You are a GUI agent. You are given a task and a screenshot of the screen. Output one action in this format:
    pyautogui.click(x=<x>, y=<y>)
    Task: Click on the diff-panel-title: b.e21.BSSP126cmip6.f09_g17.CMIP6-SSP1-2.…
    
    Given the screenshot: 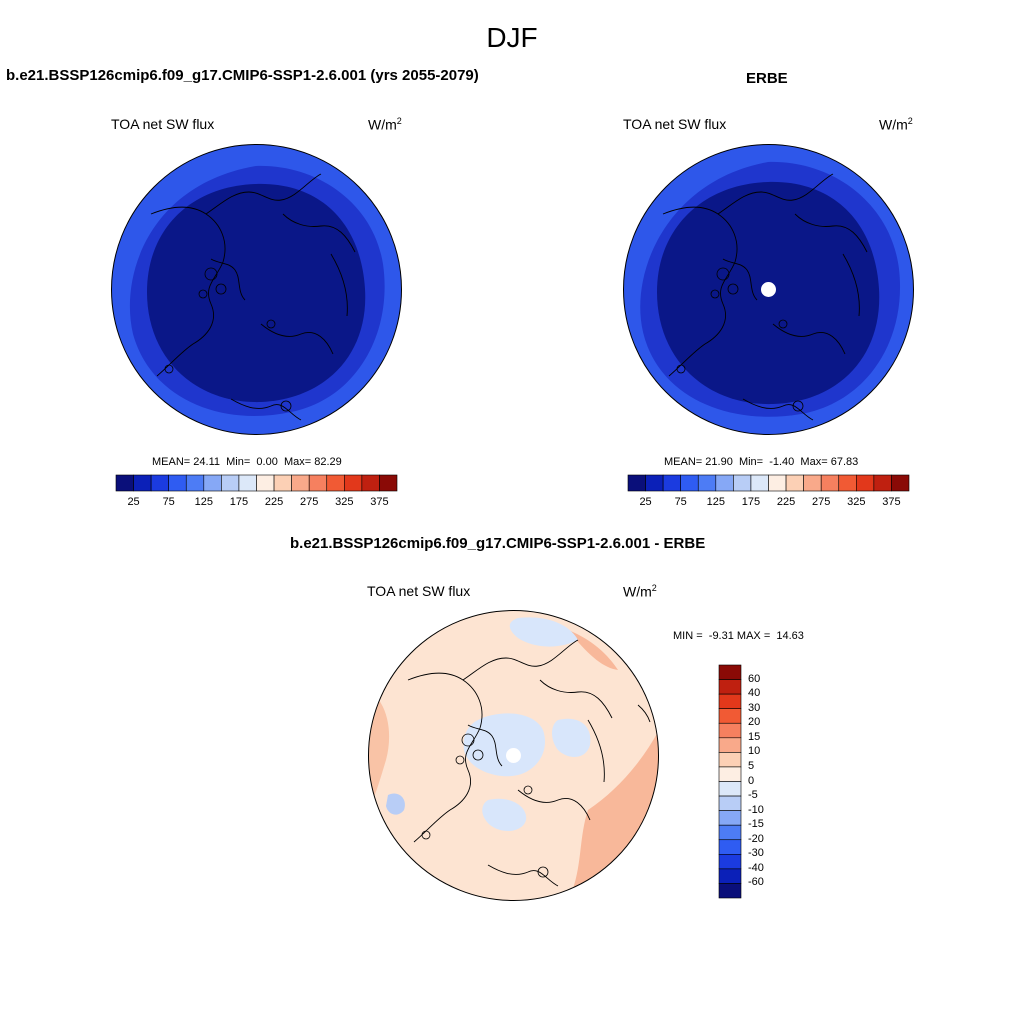 What is the action you would take?
    pyautogui.click(x=498, y=543)
    